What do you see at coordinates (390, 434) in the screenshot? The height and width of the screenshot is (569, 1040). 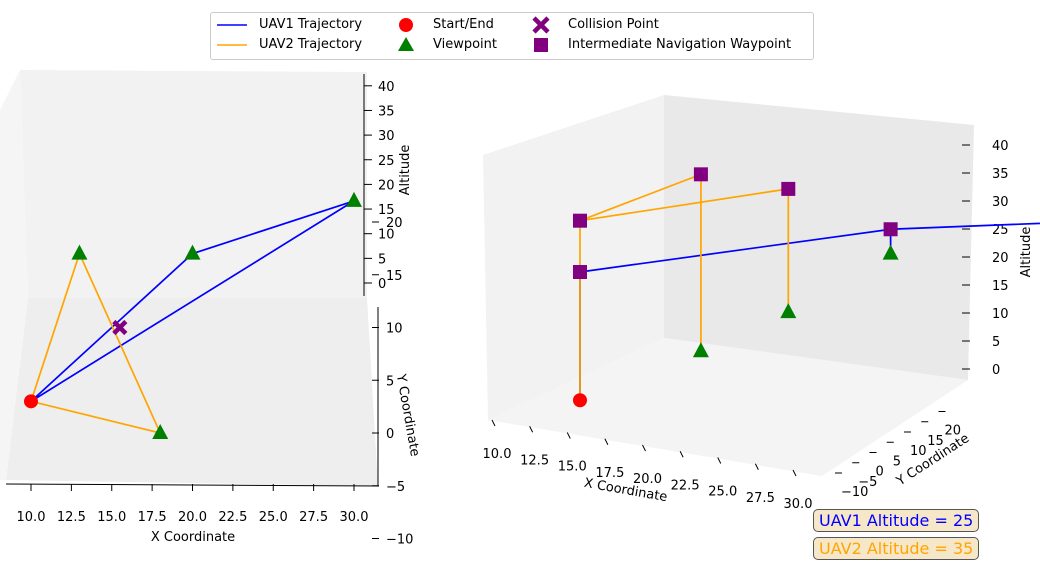 I see `left-y-tick-label: 0` at bounding box center [390, 434].